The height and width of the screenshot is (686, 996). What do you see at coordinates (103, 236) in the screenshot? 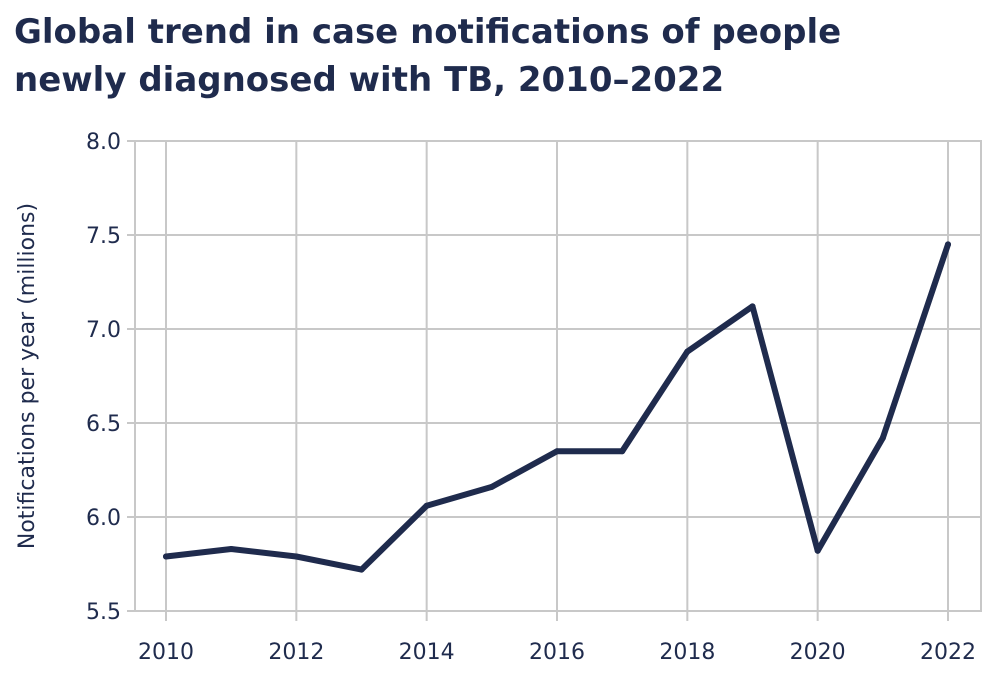
I see `y-tick-label: 7.5` at bounding box center [103, 236].